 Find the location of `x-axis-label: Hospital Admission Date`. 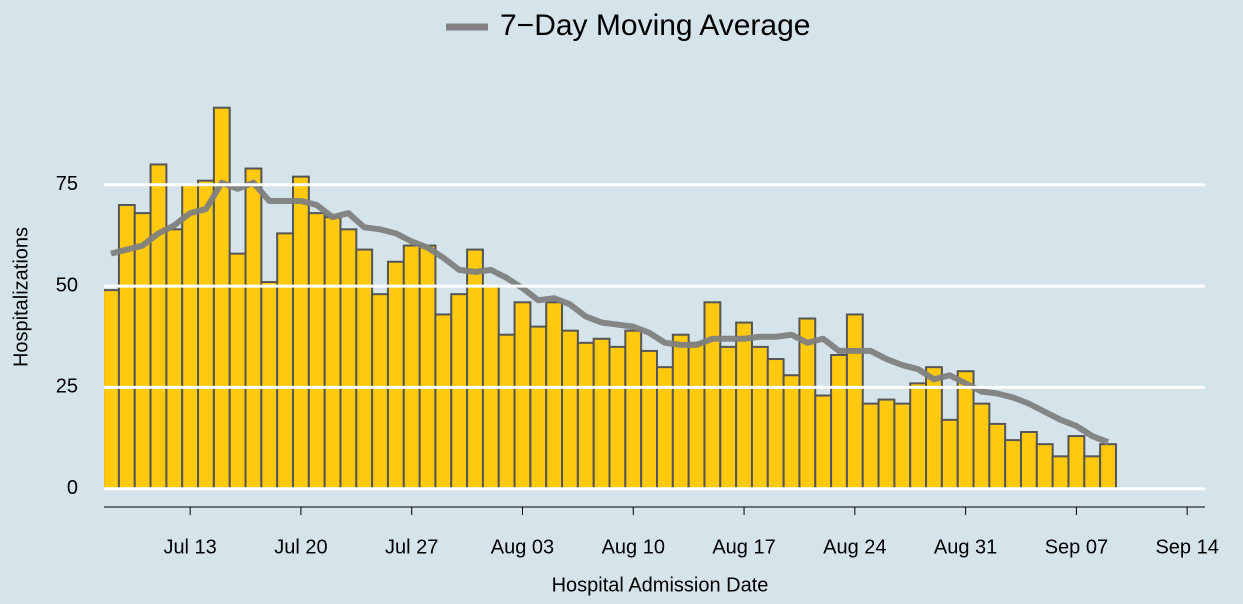

x-axis-label: Hospital Admission Date is located at coordinates (660, 585).